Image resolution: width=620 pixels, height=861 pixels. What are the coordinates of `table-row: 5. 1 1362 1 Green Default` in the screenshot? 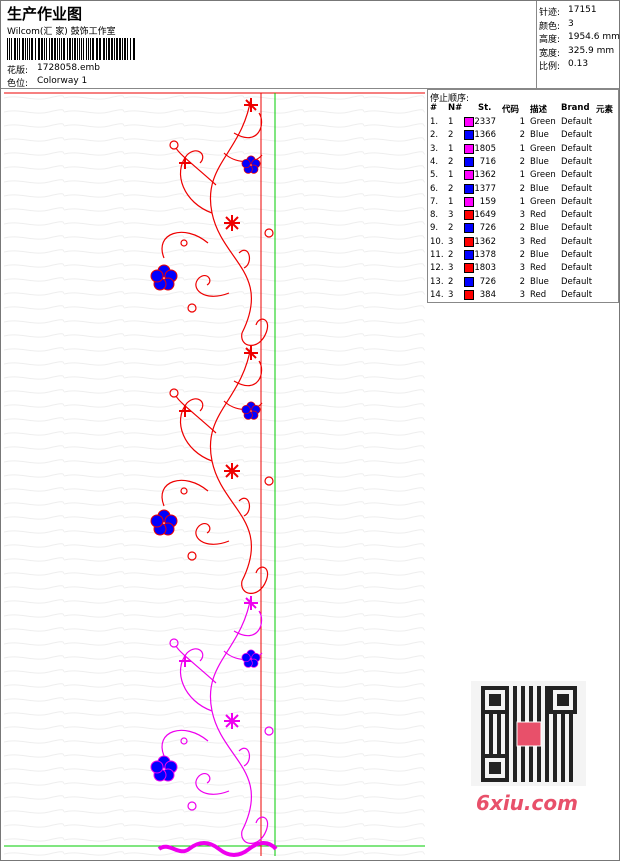 It's located at (523, 175).